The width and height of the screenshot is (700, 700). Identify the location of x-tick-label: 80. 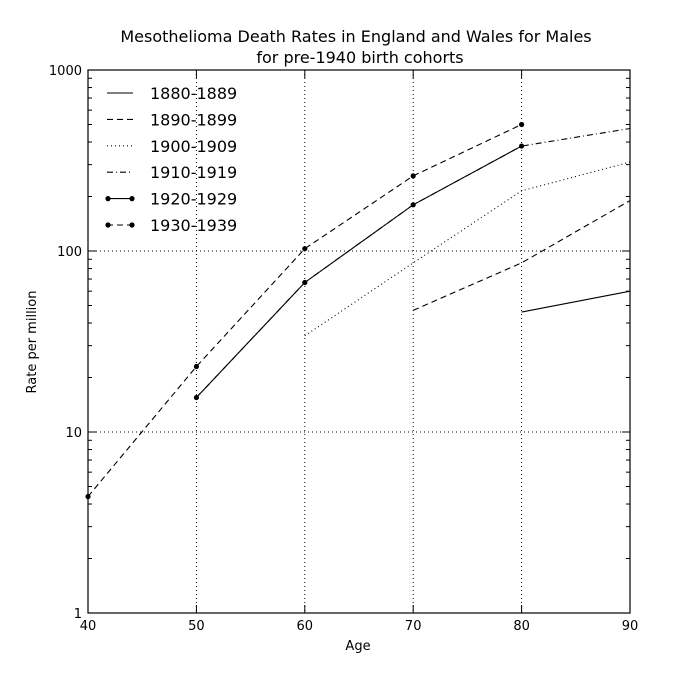
(521, 626).